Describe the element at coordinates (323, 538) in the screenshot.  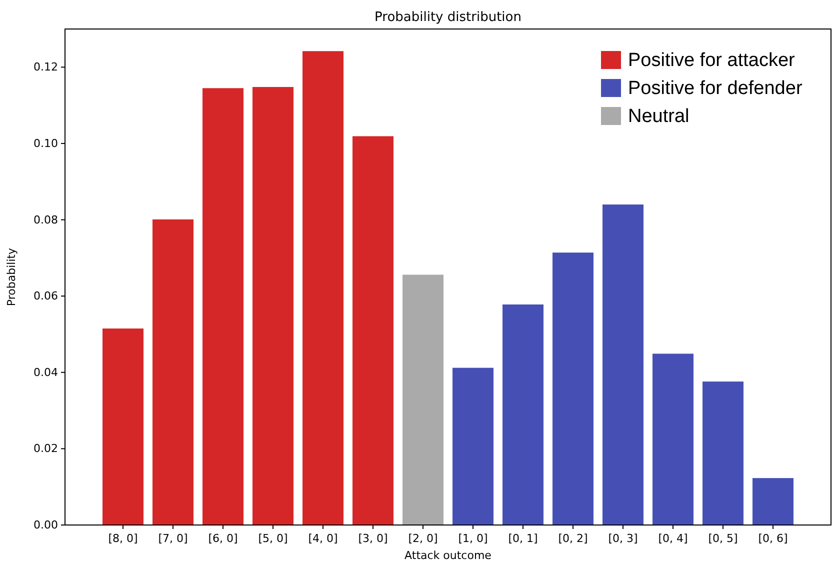
I see `x-tick-label: [4, 0]` at that location.